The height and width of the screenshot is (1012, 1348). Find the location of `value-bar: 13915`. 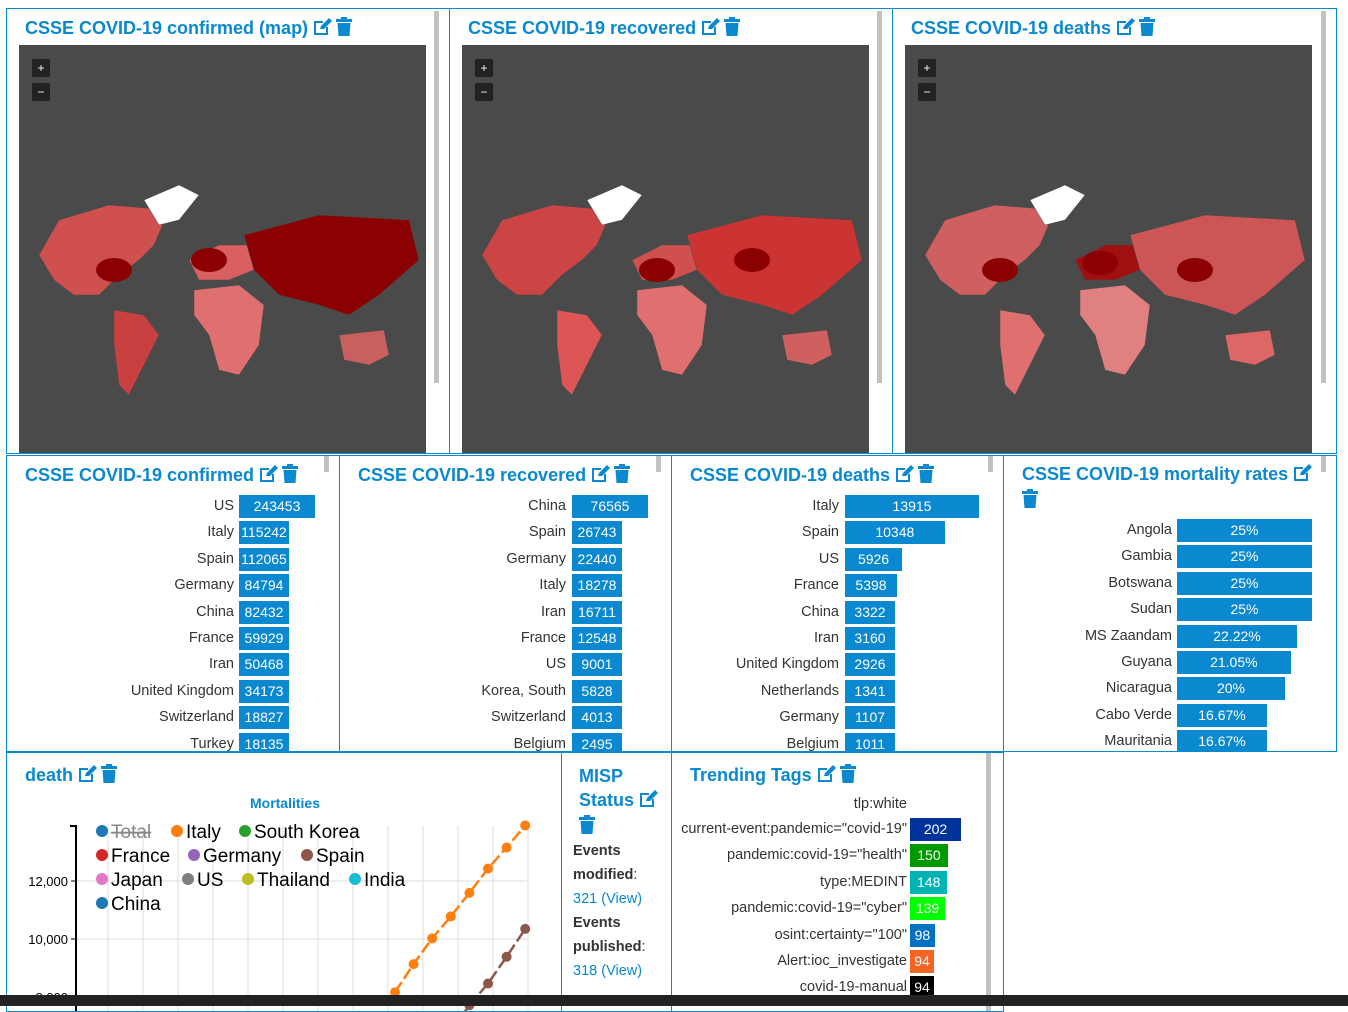

value-bar: 13915 is located at coordinates (912, 506).